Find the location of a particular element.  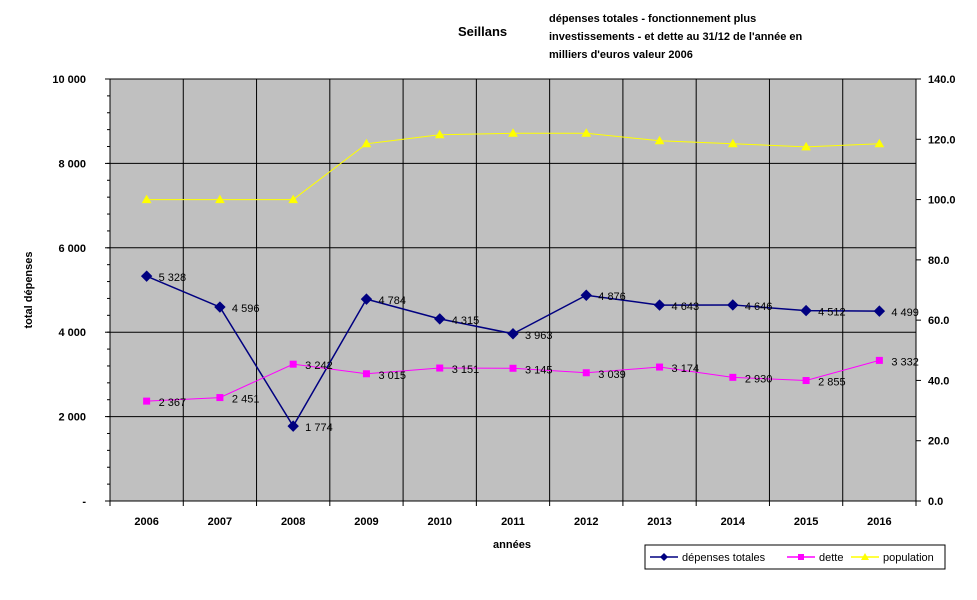

data-label-1: 3 015 is located at coordinates (392, 376).